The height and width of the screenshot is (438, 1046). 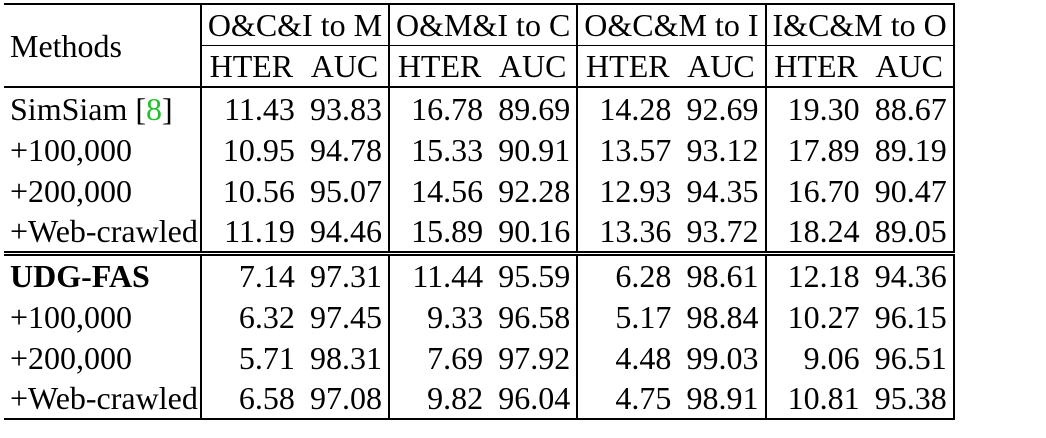 I want to click on value-cell: 10.27, so click(x=815, y=316).